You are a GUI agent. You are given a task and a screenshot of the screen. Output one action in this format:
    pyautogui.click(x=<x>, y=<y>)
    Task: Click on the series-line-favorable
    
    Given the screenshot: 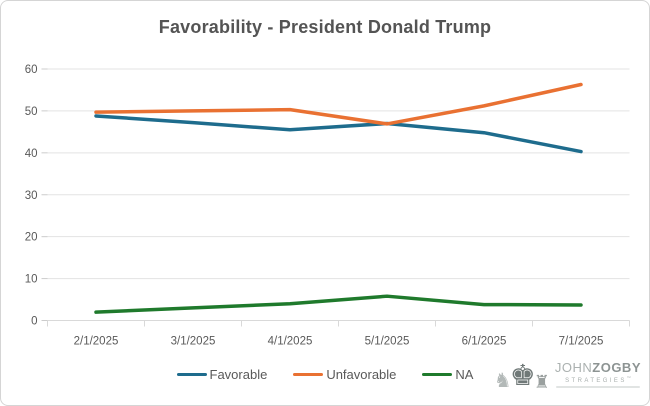 What is the action you would take?
    pyautogui.click(x=338, y=134)
    